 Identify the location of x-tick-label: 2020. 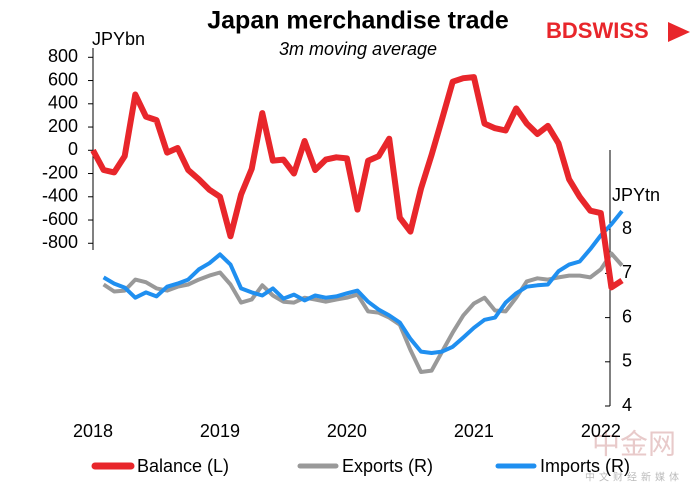
(347, 431).